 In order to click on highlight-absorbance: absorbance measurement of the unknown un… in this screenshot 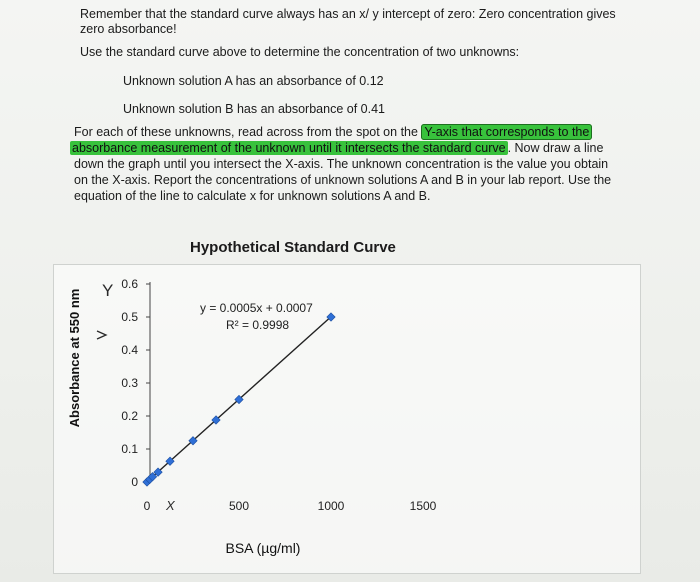, I will do `click(289, 148)`.